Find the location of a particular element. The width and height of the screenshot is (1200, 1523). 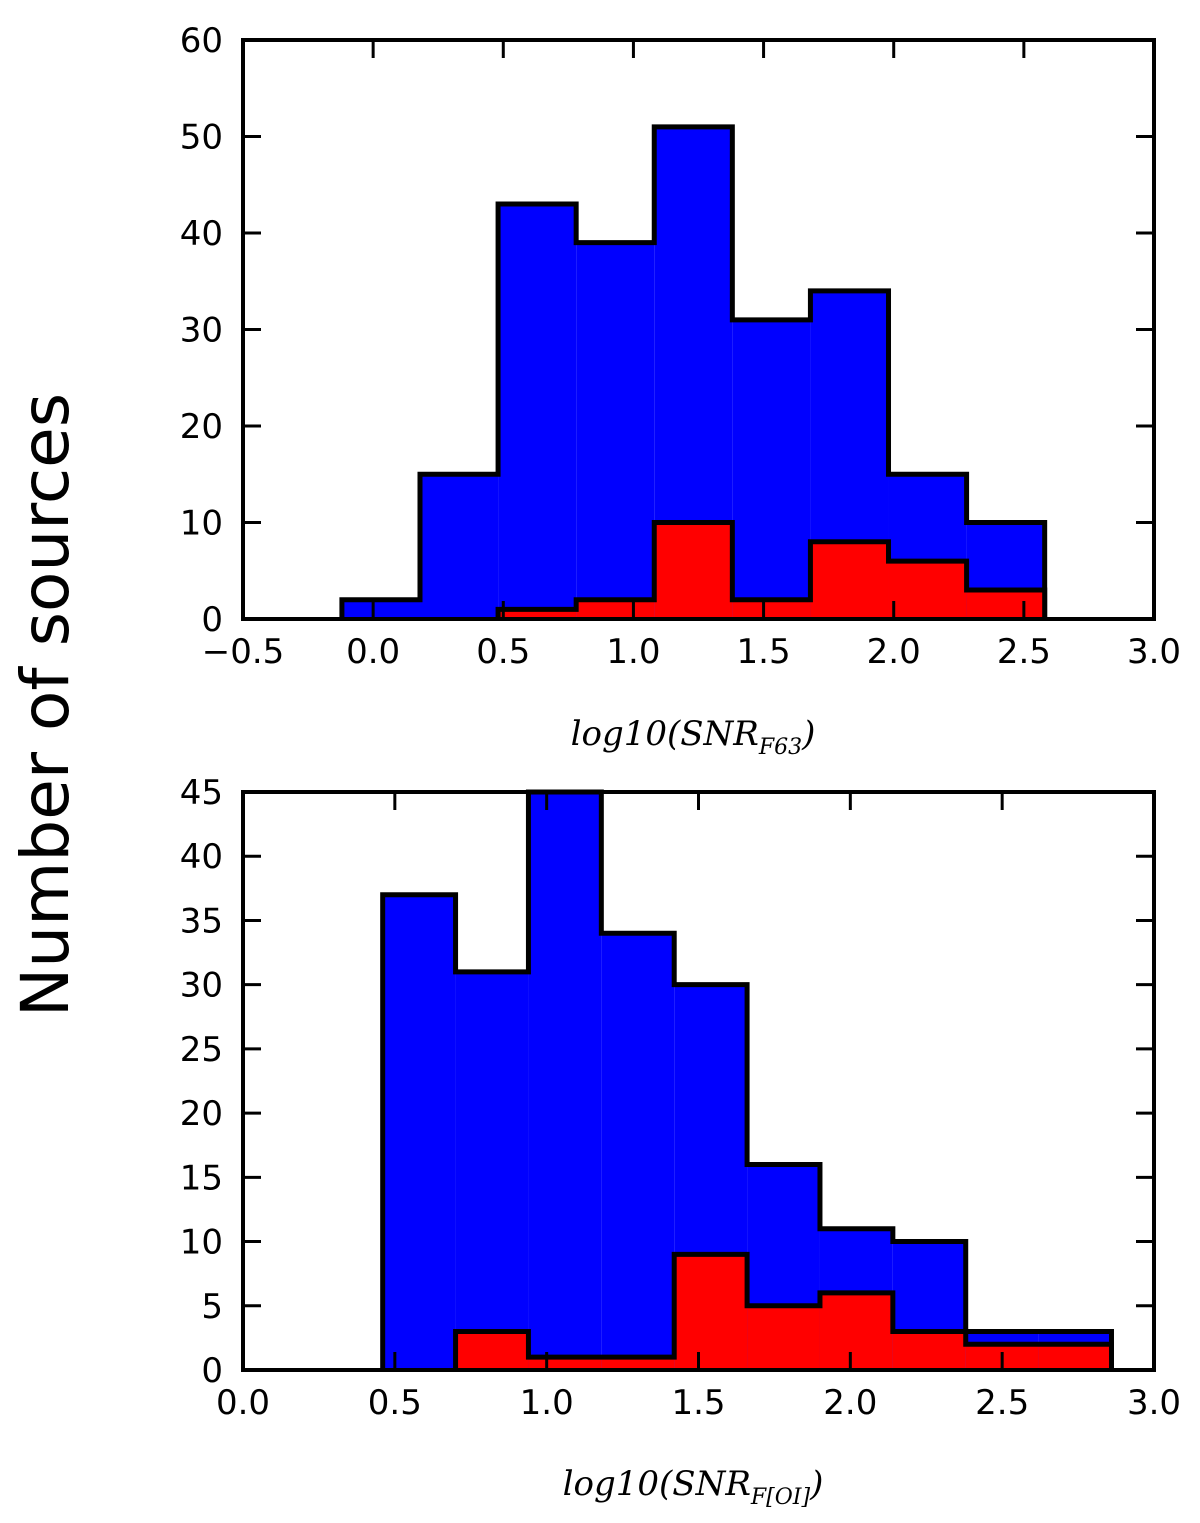

bottom-y-tick-label: 35 is located at coordinates (201, 921).